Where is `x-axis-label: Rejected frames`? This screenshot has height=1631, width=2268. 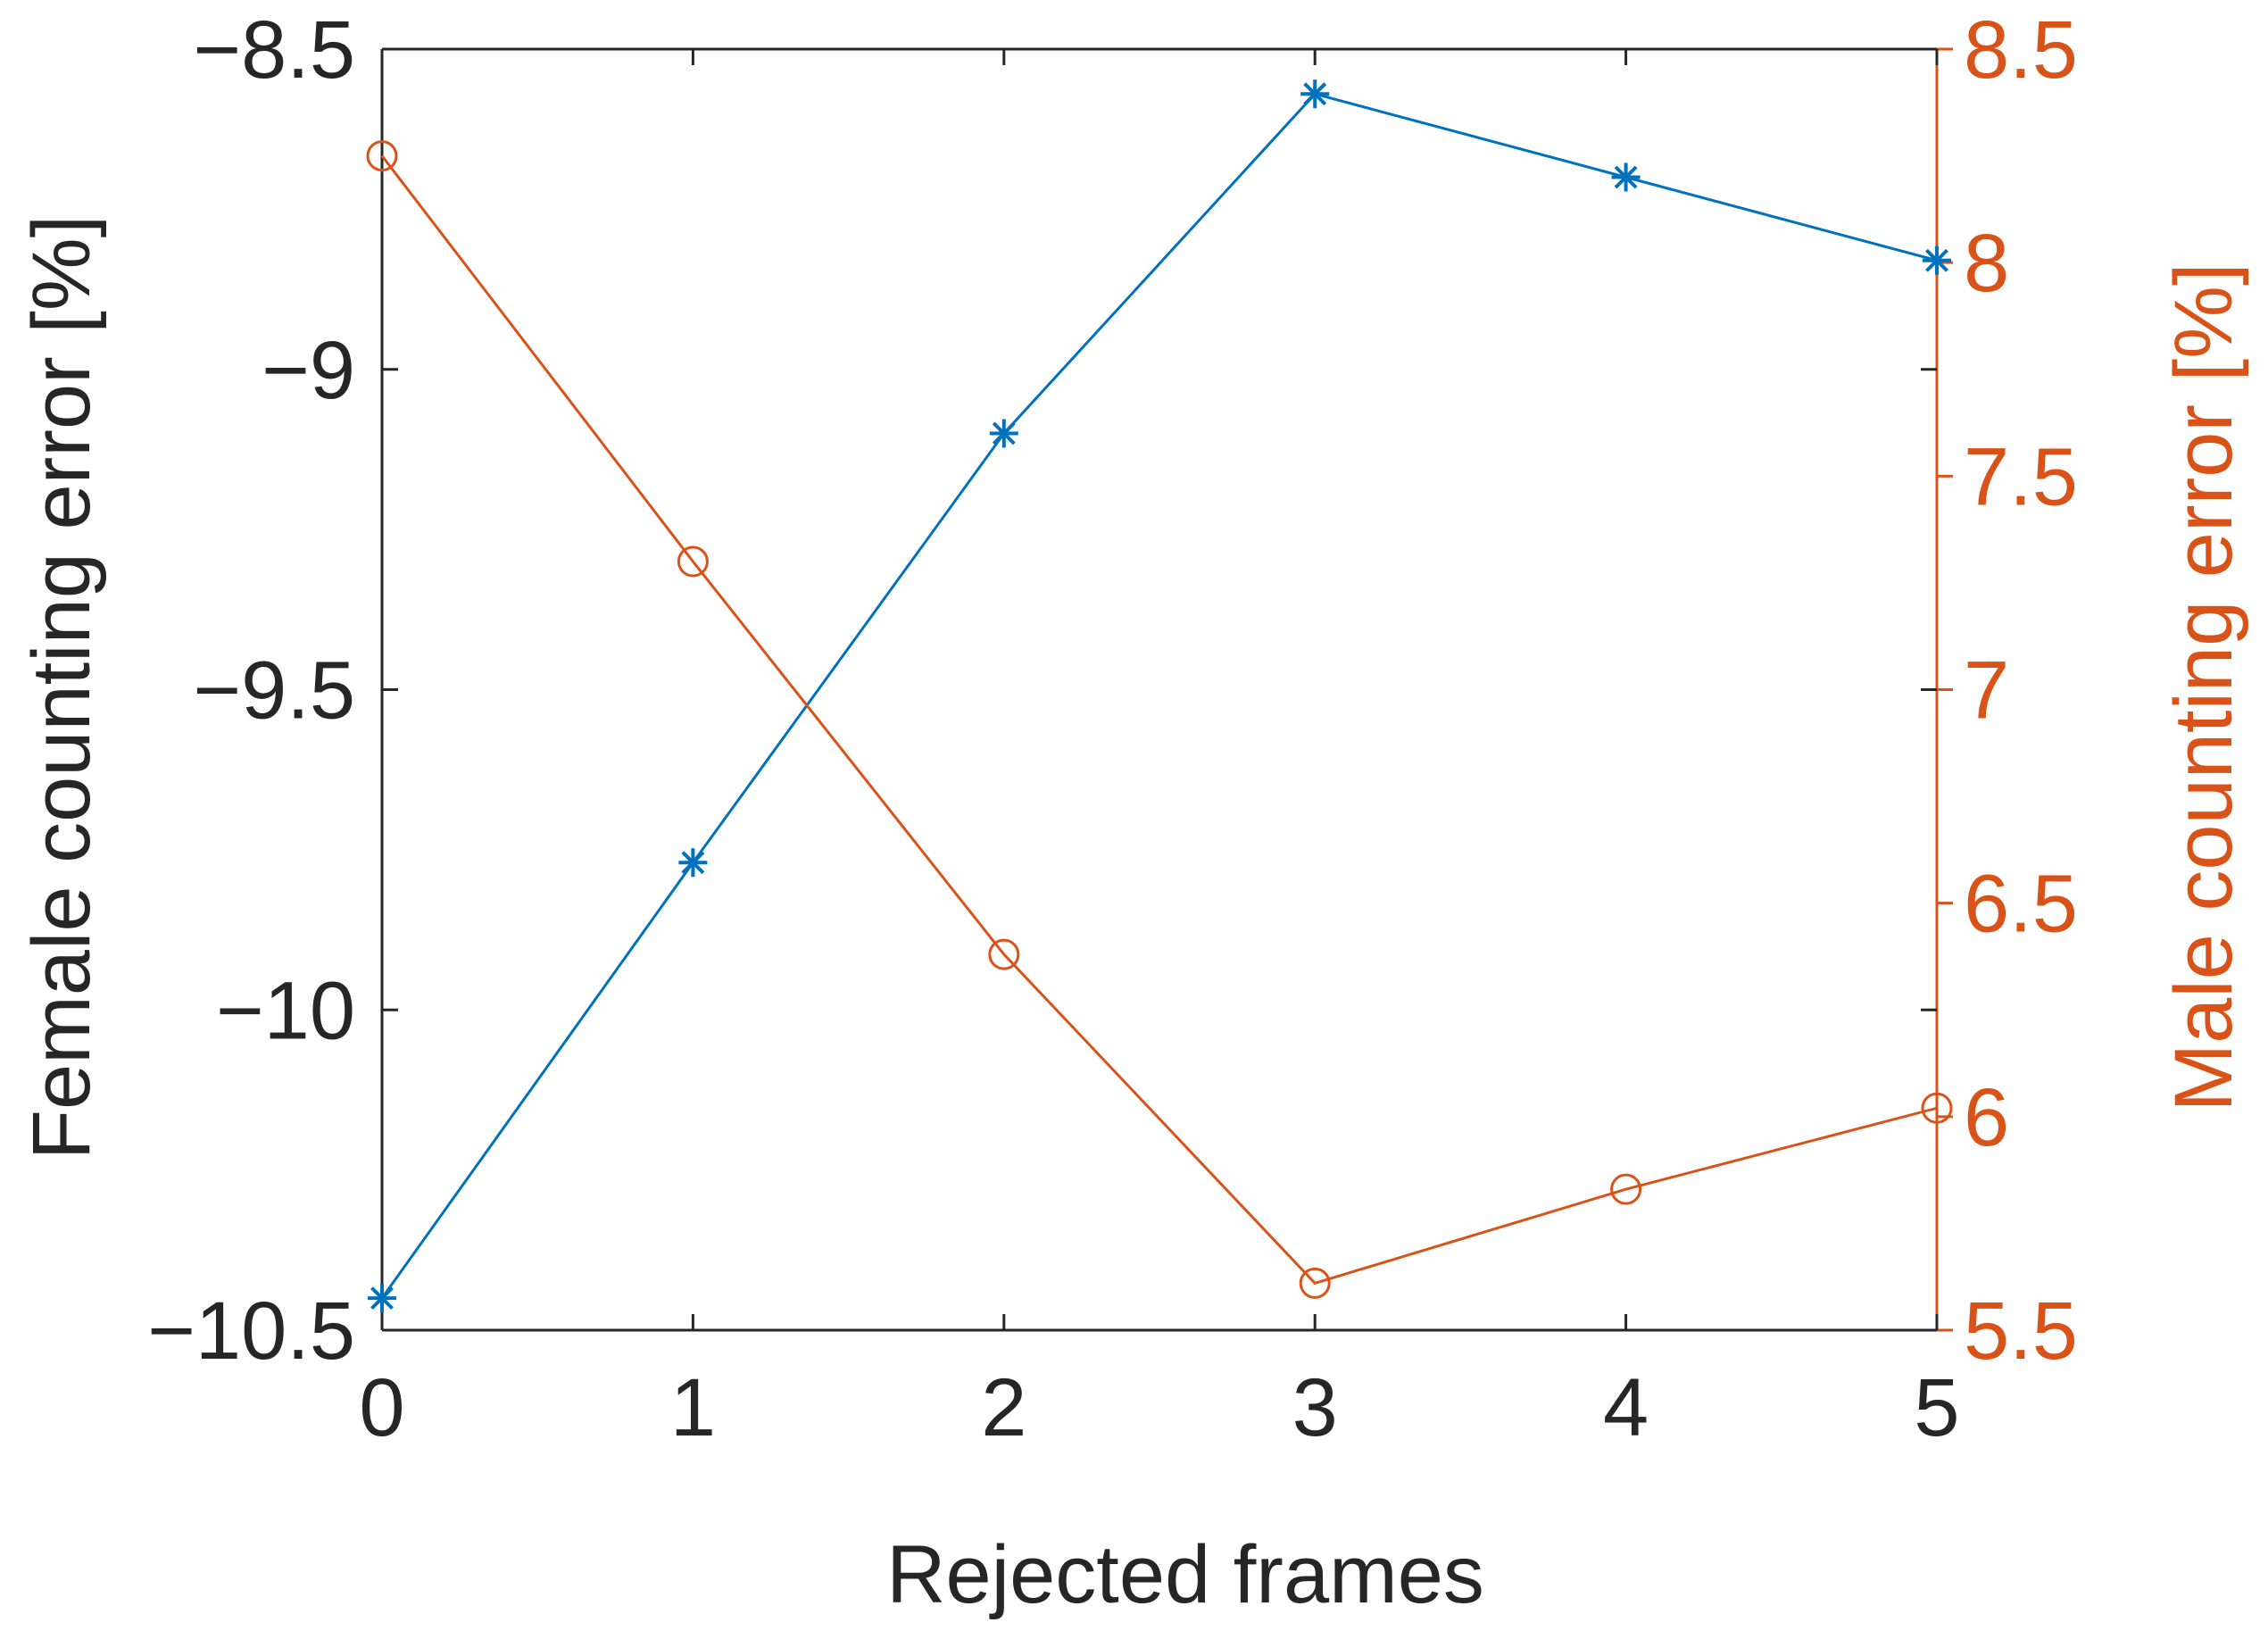 x-axis-label: Rejected frames is located at coordinates (1185, 1574).